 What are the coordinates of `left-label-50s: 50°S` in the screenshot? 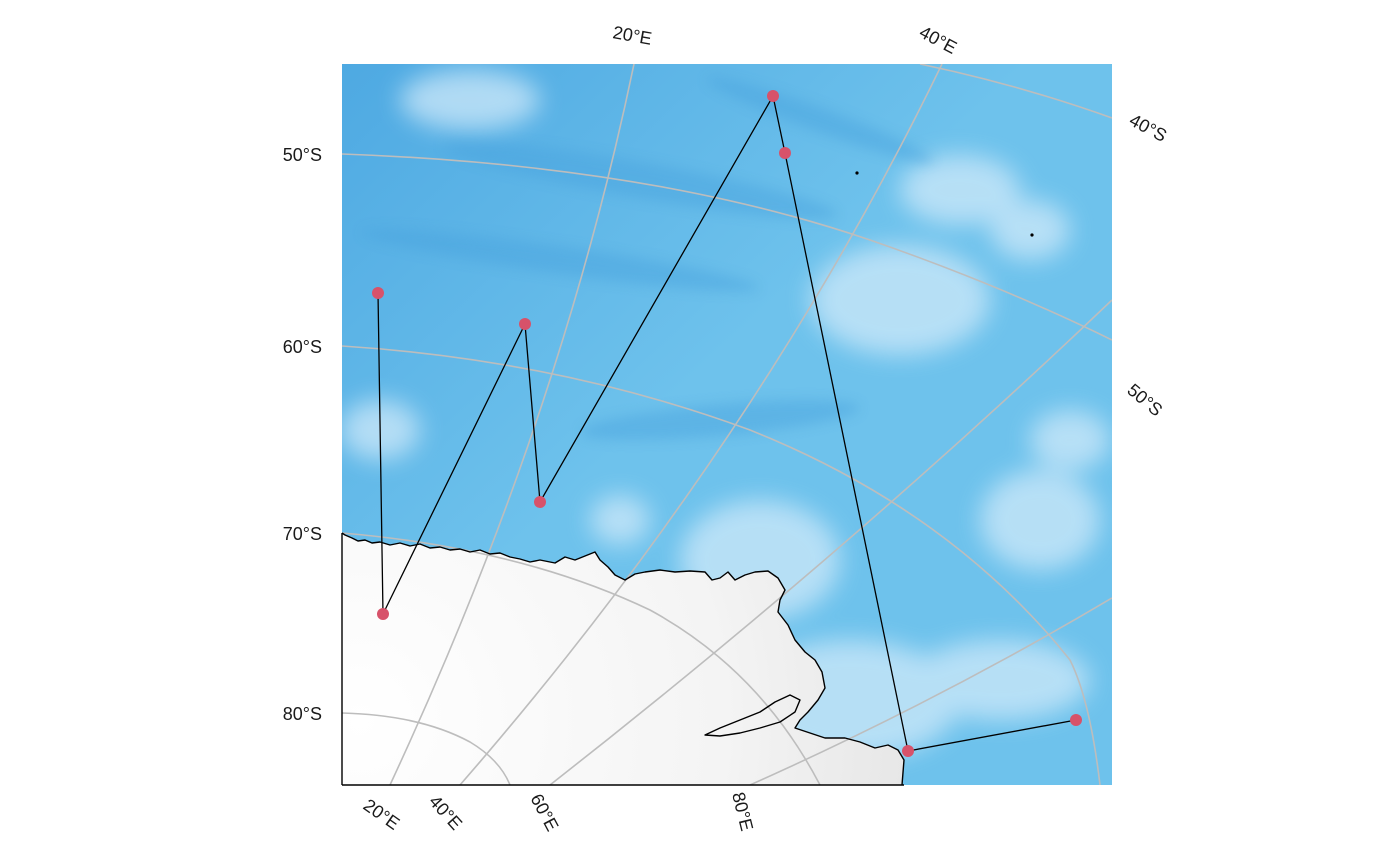 It's located at (302, 155).